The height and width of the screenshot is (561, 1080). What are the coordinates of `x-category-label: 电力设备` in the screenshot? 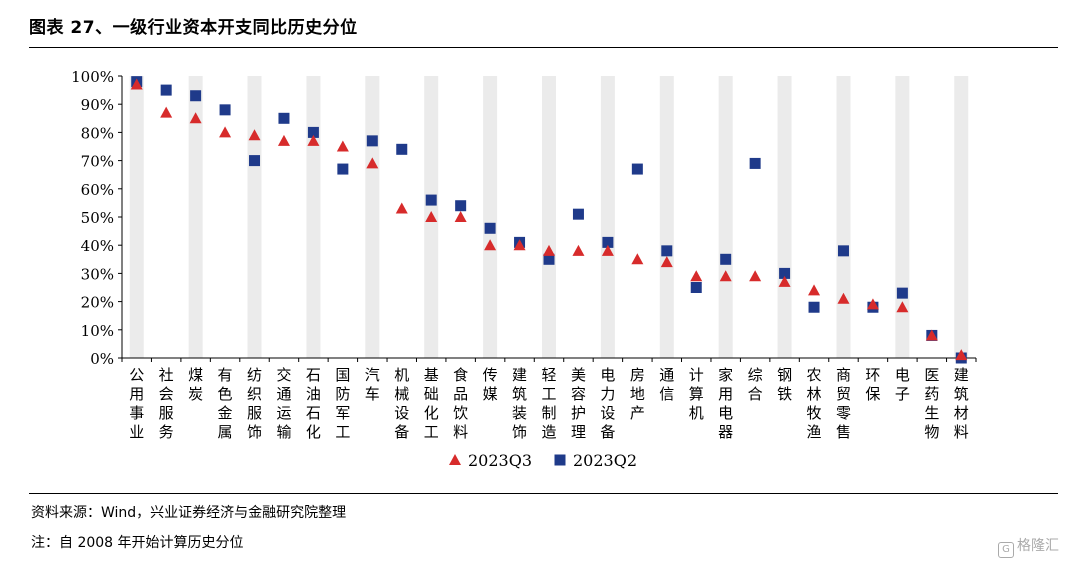 It's located at (607, 403).